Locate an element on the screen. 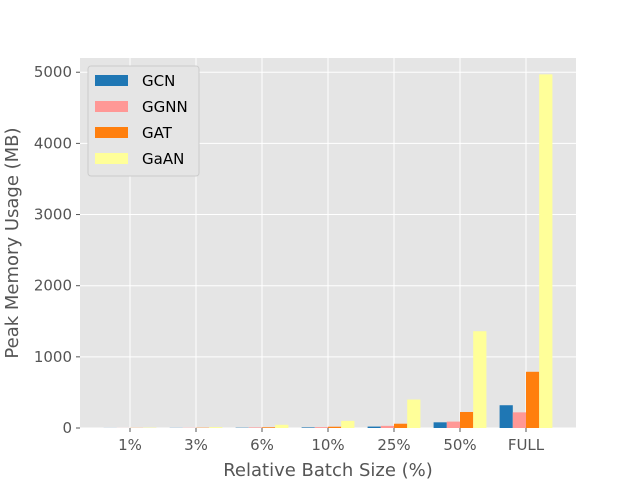  x-tick-label: 1% is located at coordinates (130, 445).